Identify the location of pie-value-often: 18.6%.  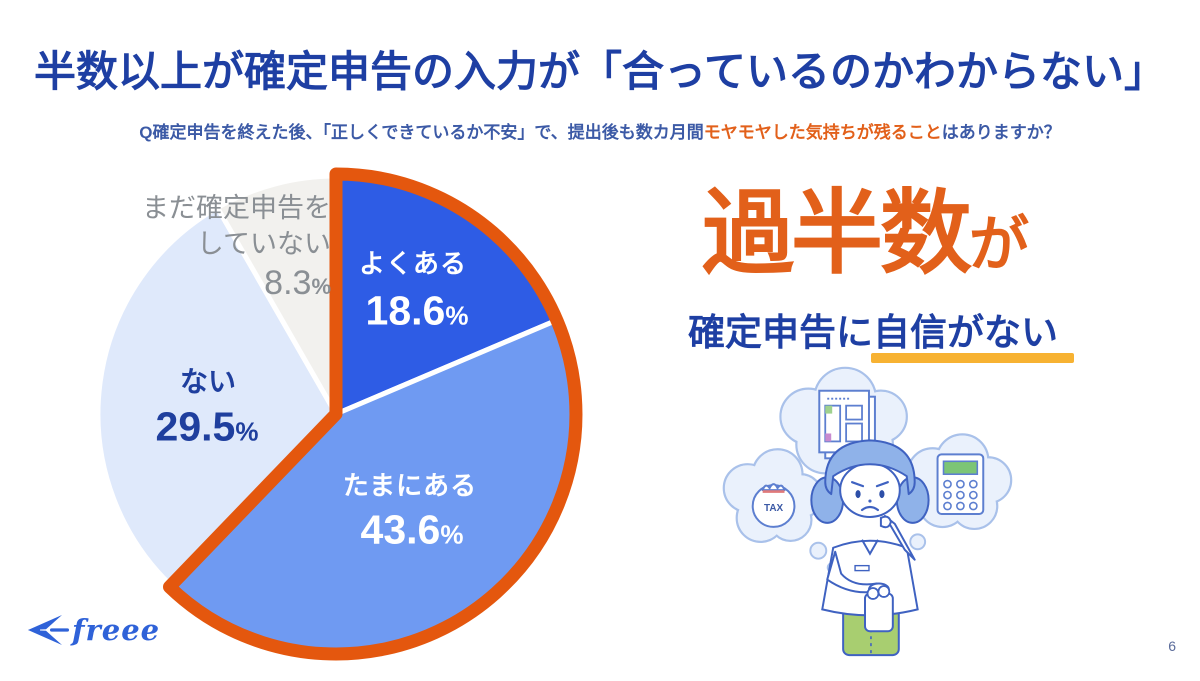
(417, 310).